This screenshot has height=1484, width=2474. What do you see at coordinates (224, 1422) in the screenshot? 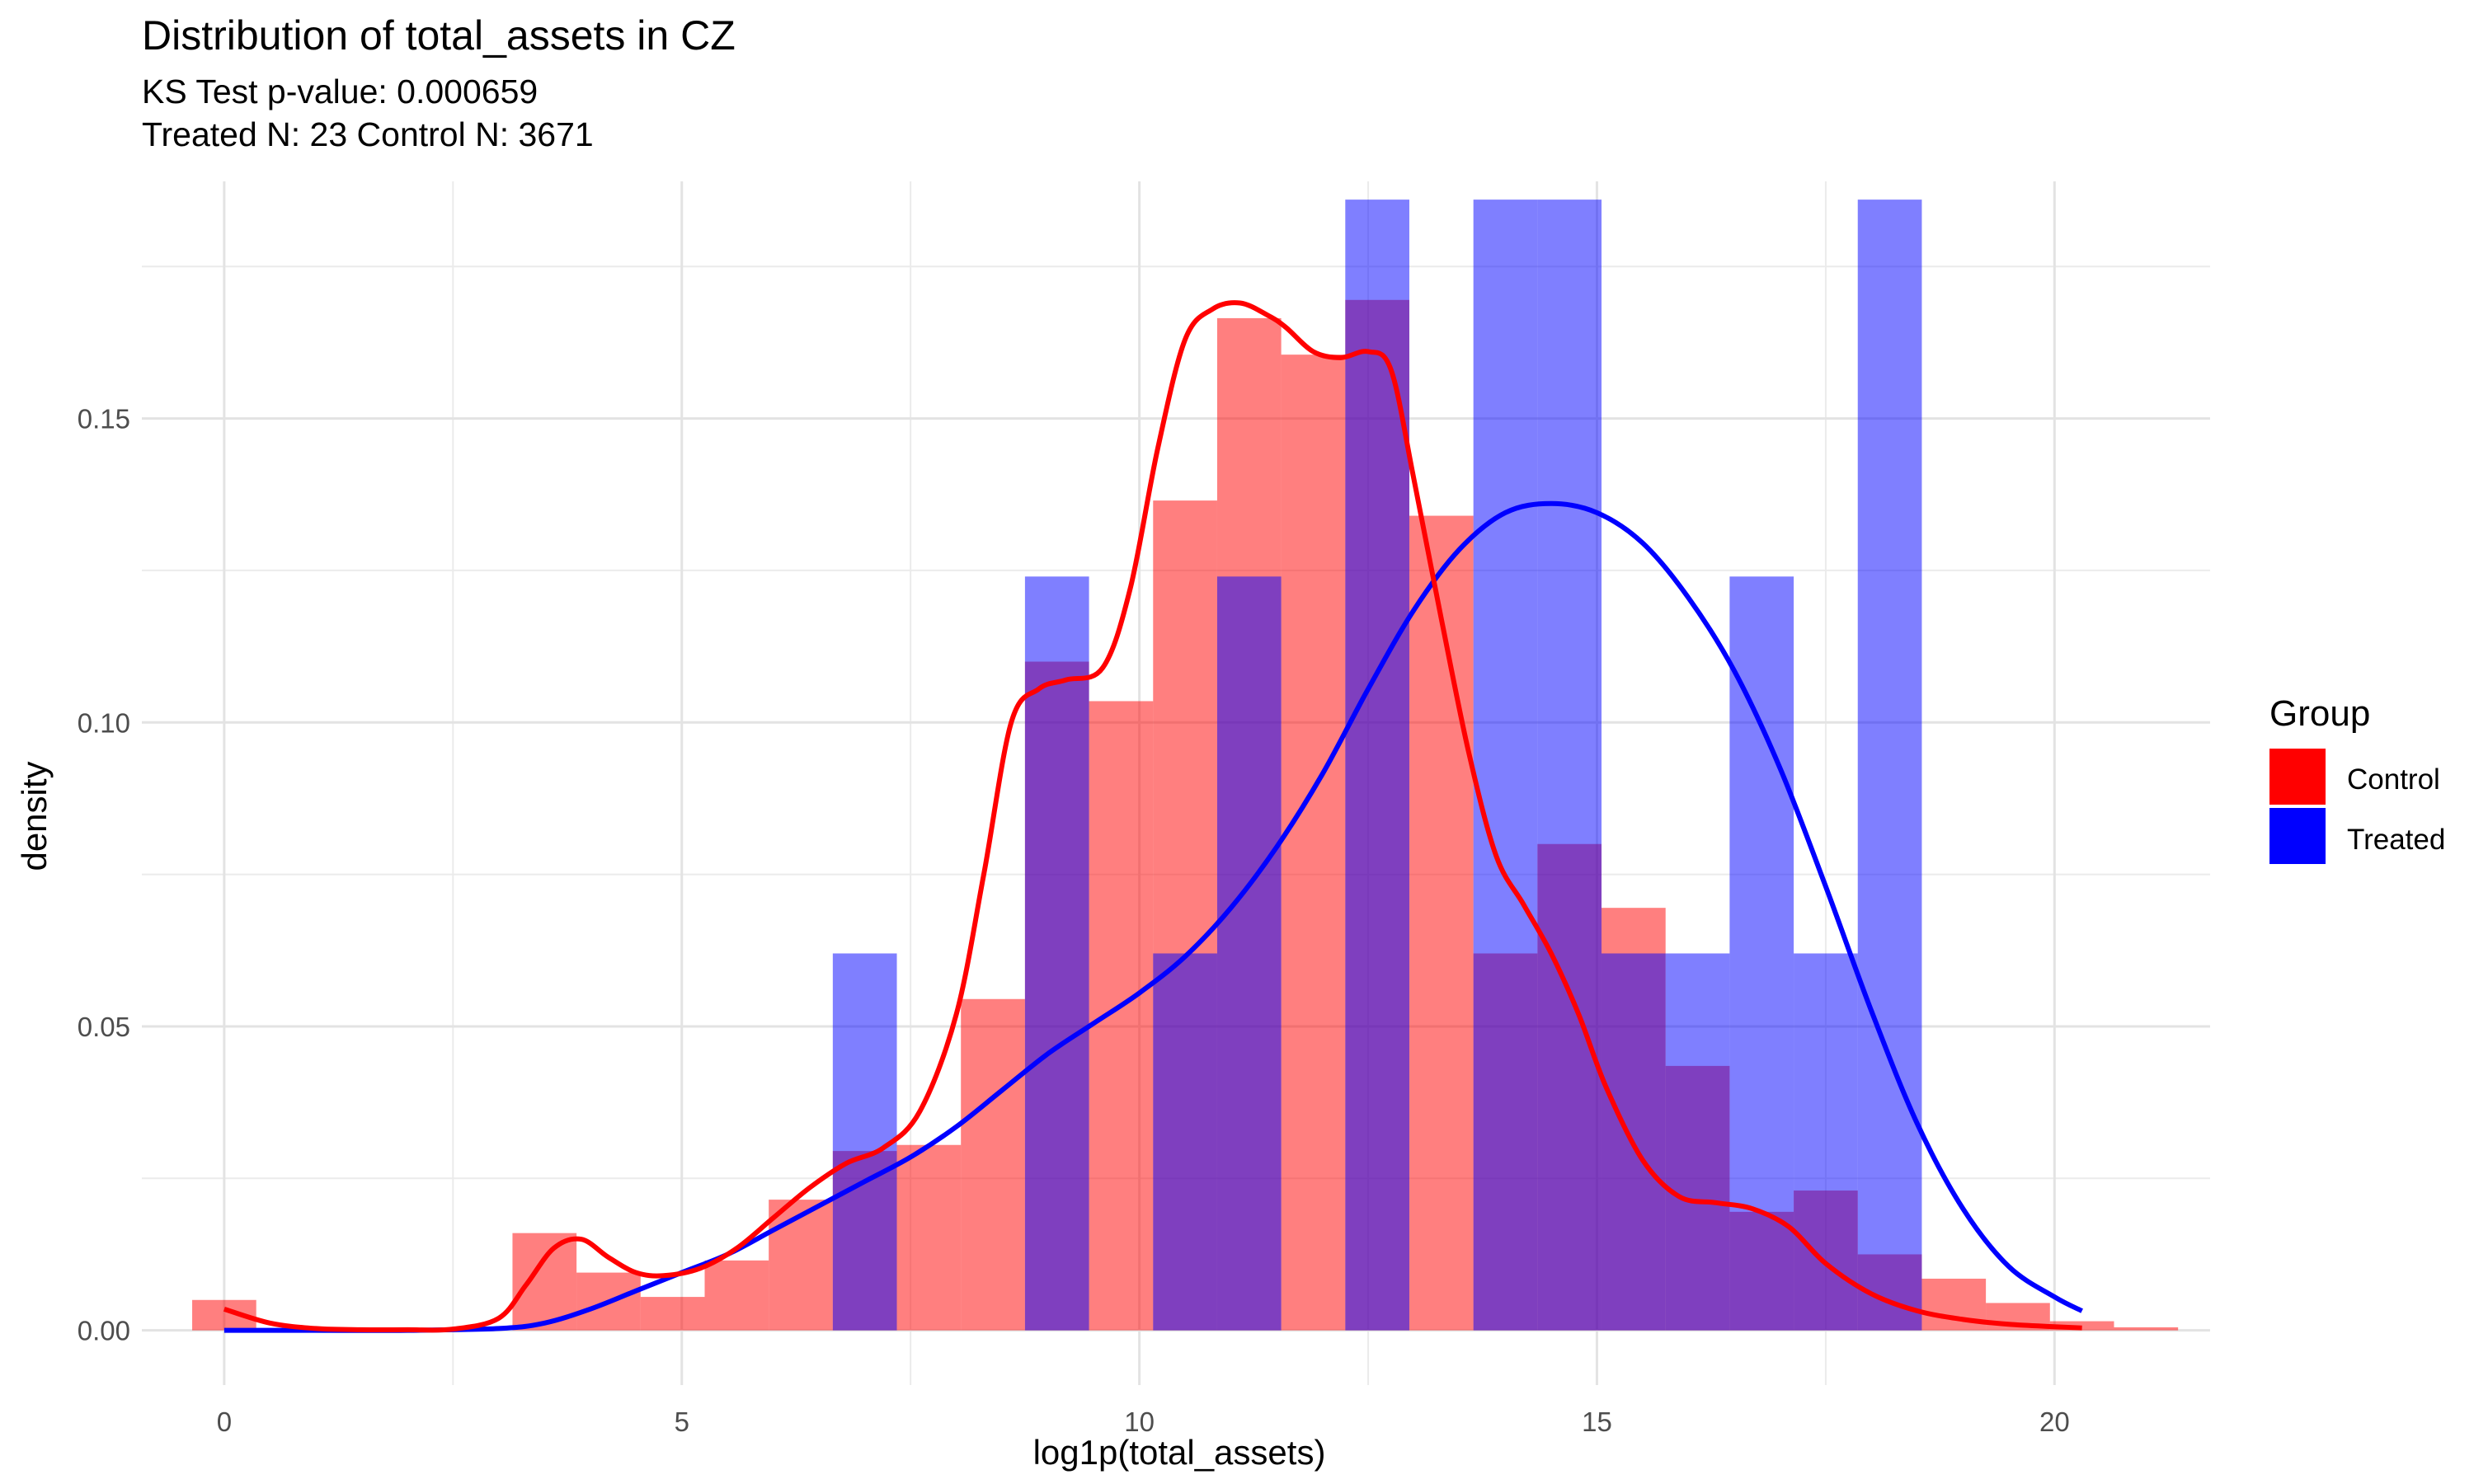
I see `x-tick-label: 0` at bounding box center [224, 1422].